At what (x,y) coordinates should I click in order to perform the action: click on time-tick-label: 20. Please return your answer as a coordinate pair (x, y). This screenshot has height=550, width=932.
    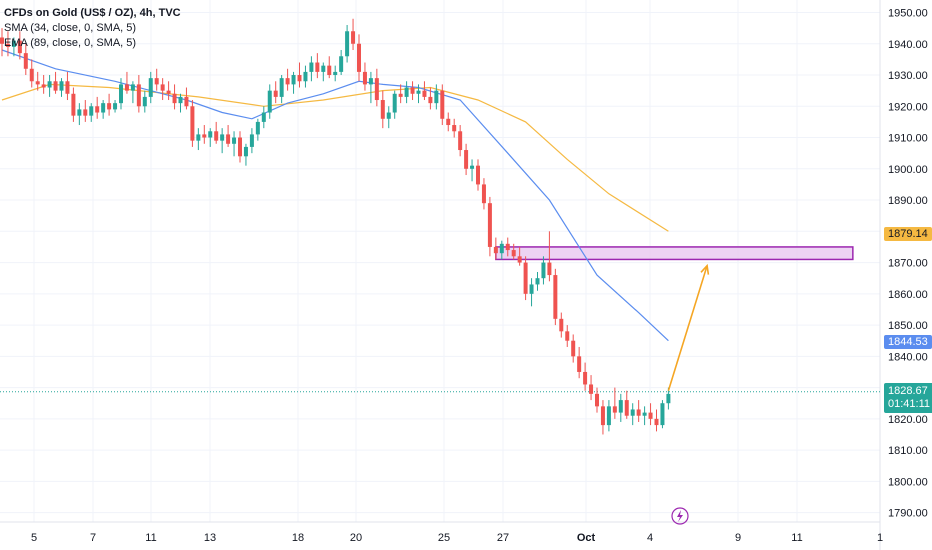
    Looking at the image, I should click on (356, 538).